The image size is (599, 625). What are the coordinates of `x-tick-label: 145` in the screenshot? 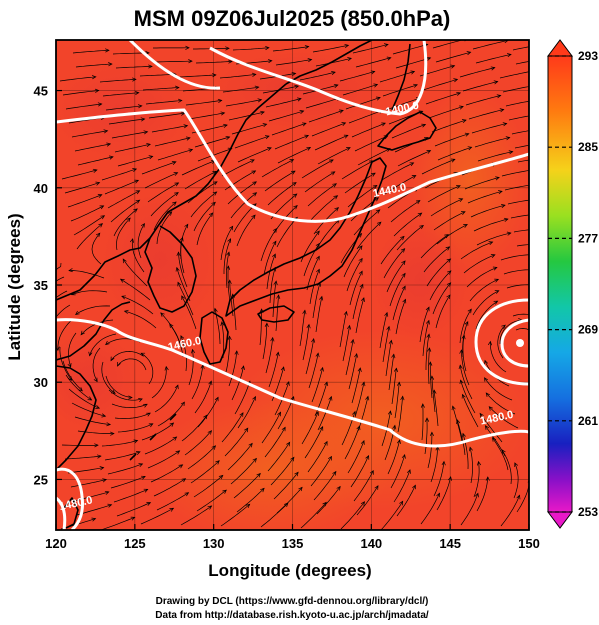 It's located at (450, 543).